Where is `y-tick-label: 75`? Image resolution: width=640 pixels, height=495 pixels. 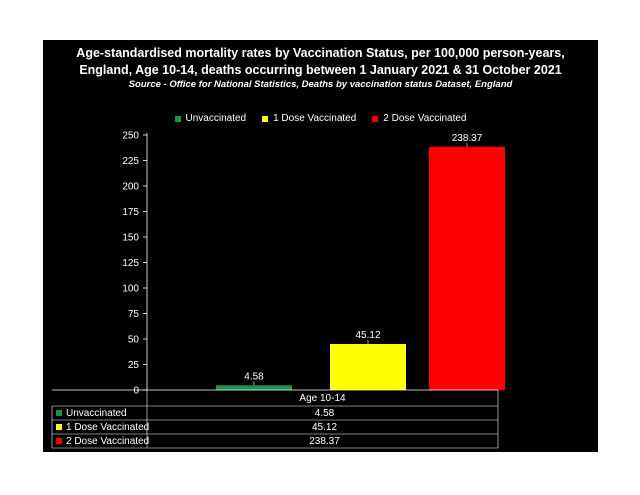 y-tick-label: 75 is located at coordinates (134, 314).